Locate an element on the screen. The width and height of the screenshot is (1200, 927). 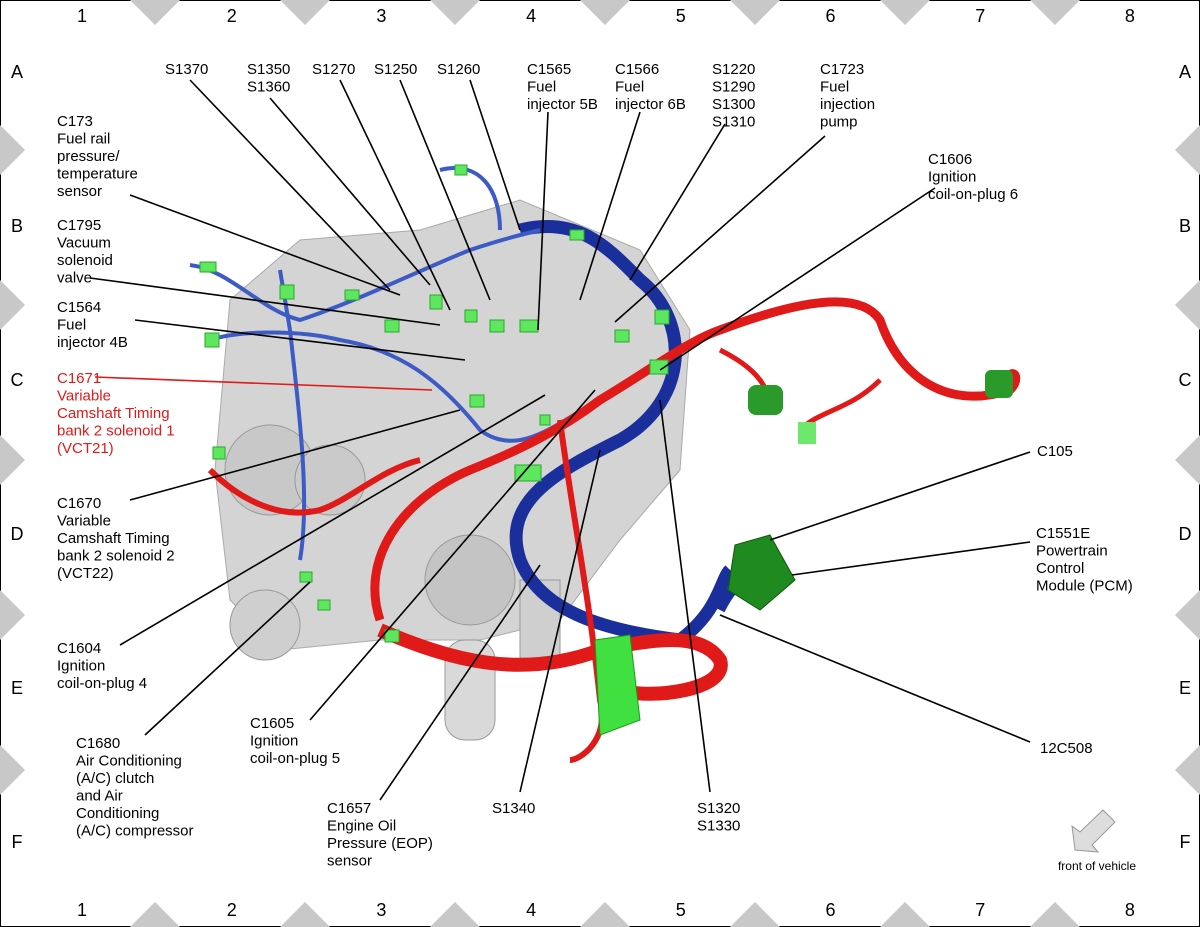
callout-line: C1605 is located at coordinates (272, 723).